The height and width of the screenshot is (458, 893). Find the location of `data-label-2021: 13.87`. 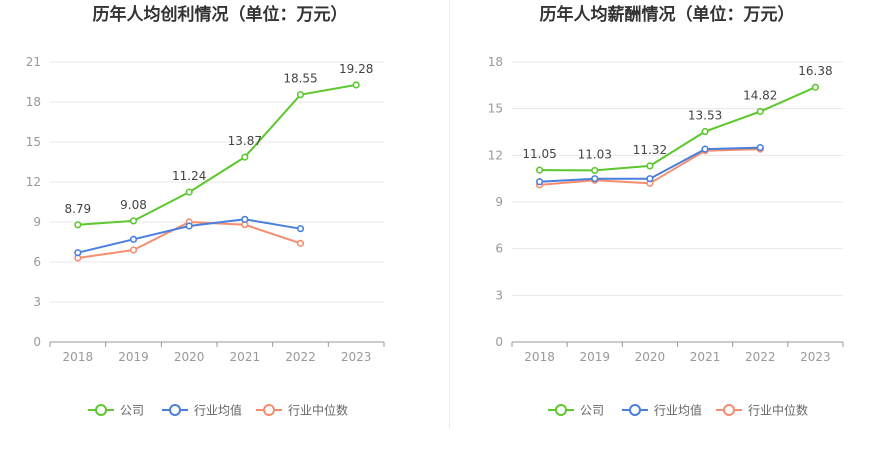

data-label-2021: 13.87 is located at coordinates (245, 141).